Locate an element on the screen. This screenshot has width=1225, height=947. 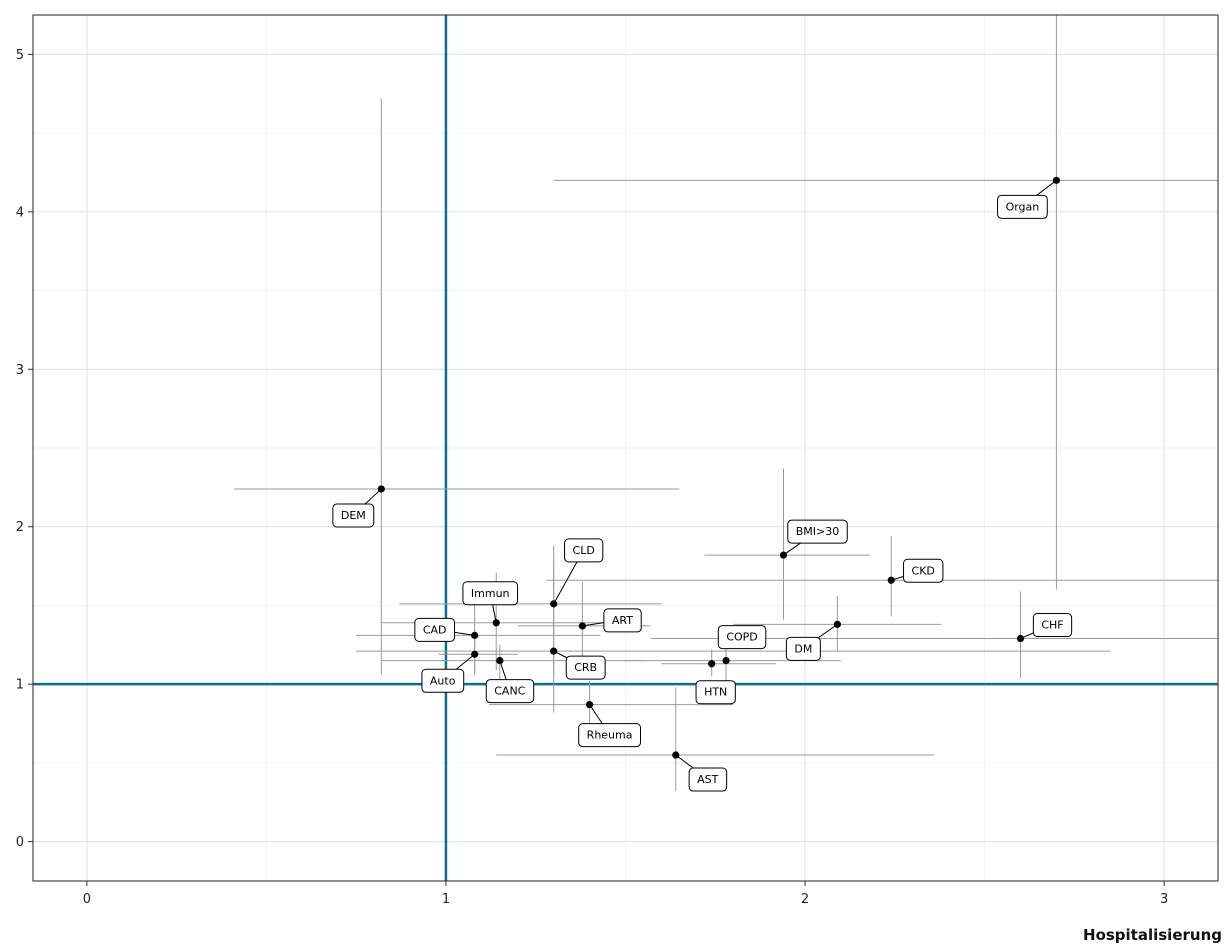
point-label-text: CHF is located at coordinates (1052, 625).